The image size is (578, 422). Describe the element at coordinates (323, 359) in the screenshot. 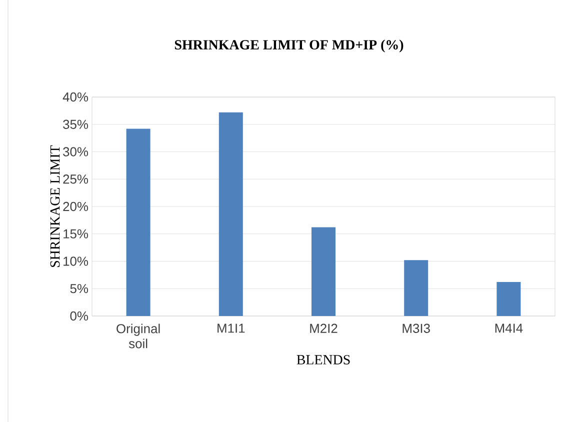

I see `x-axis-title: BLENDS` at that location.